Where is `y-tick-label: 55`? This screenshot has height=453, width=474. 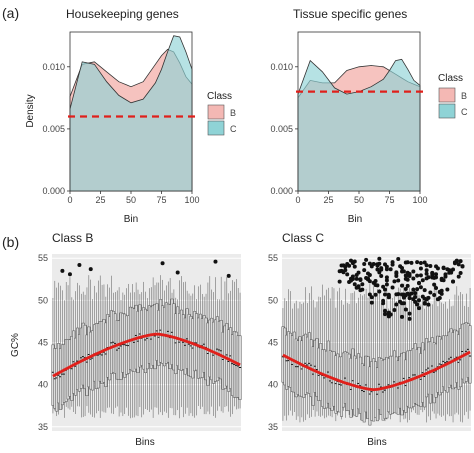 y-tick-label: 55 is located at coordinates (273, 258).